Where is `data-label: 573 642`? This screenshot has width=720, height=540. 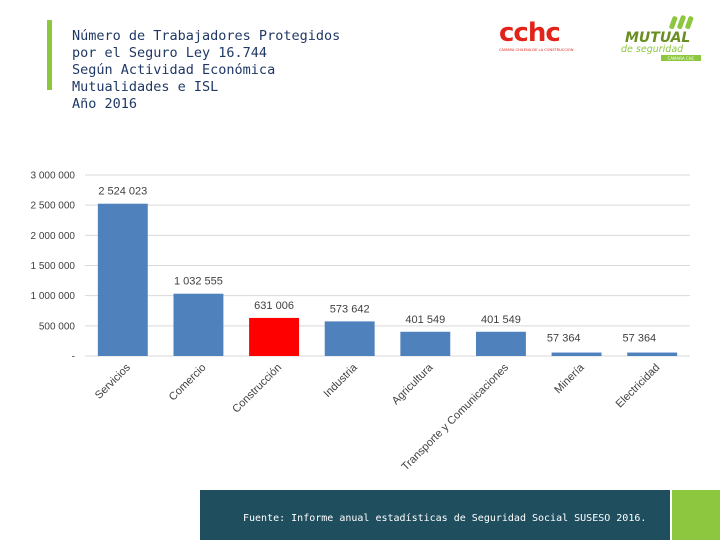 data-label: 573 642 is located at coordinates (350, 309).